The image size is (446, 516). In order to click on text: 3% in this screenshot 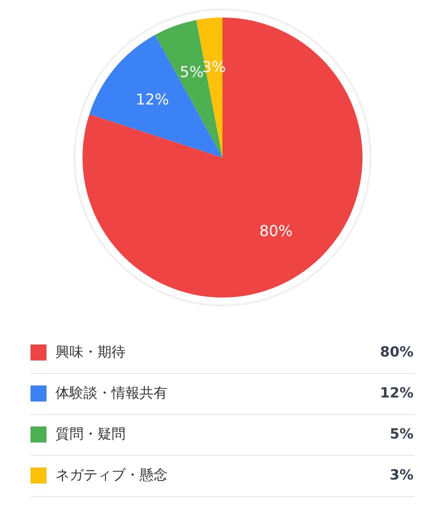, I will do `click(402, 476)`.